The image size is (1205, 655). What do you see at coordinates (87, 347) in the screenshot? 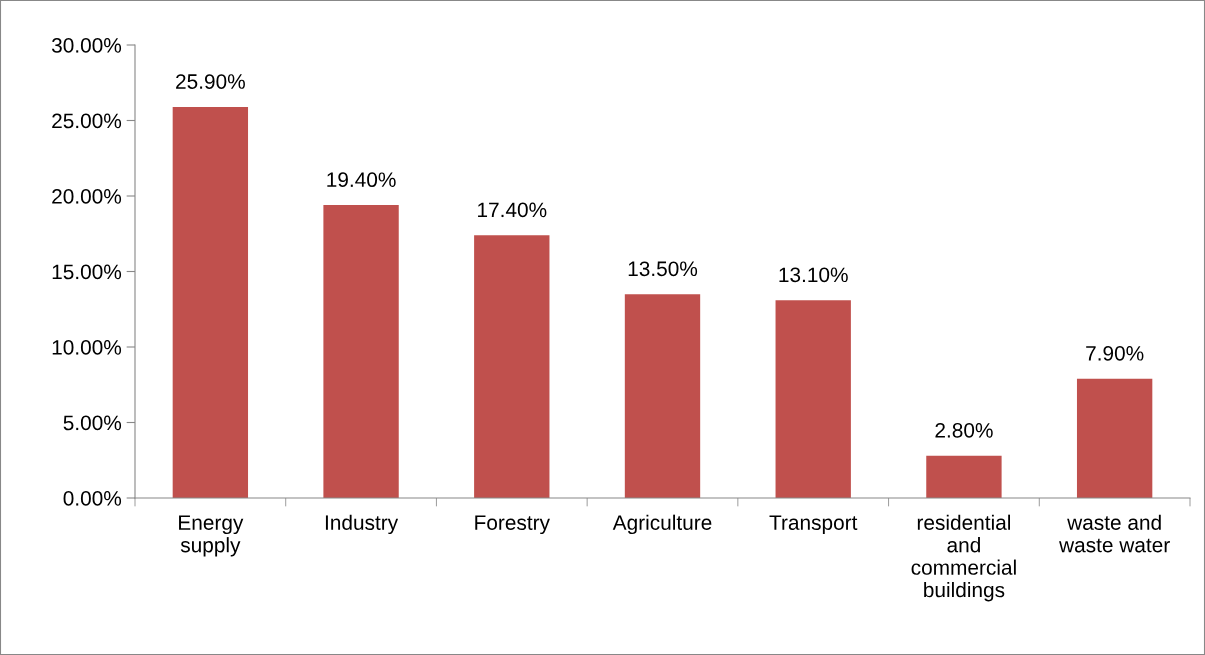
I see `y-tick-label: 10.00%` at bounding box center [87, 347].